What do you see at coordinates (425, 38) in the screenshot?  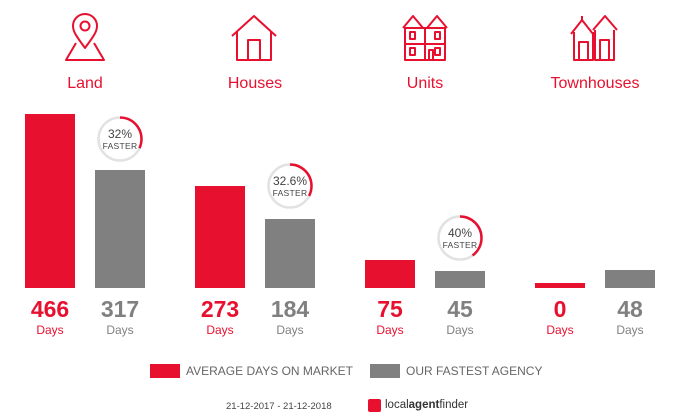 I see `apartment-building-icon` at bounding box center [425, 38].